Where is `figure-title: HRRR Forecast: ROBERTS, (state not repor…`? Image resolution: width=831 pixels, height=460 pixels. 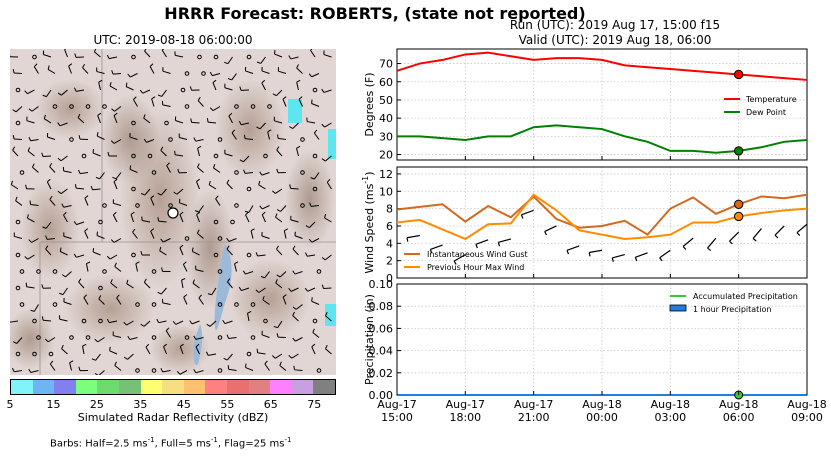 figure-title: HRRR Forecast: ROBERTS, (state not repor… is located at coordinates (375, 13).